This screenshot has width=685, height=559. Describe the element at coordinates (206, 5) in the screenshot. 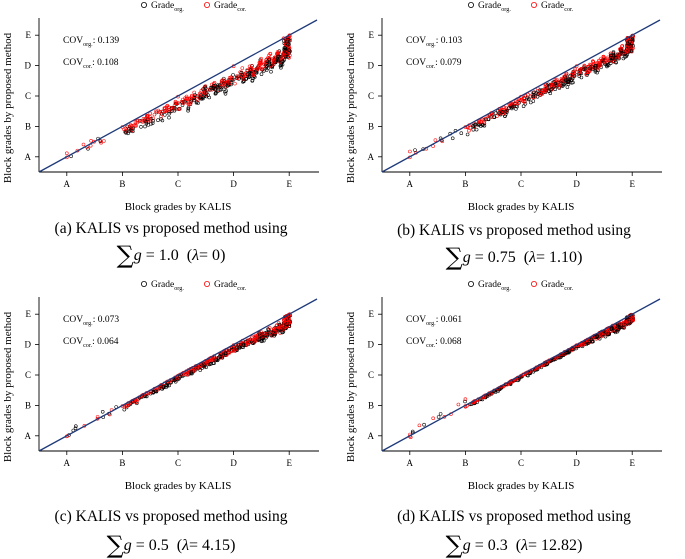

I see `legend-marker-cor` at that location.